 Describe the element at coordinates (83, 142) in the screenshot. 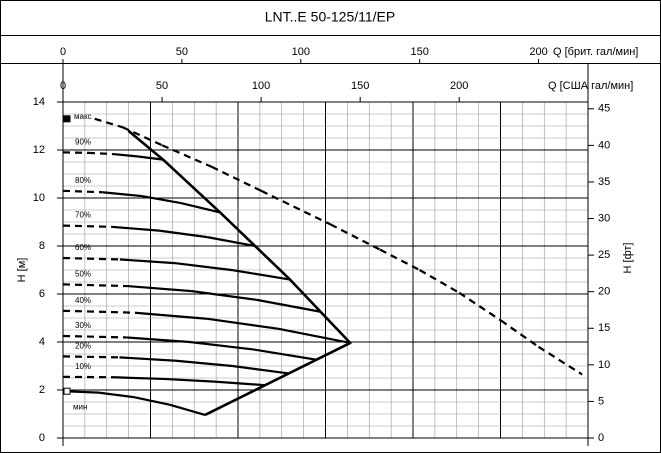

I see `curve-label: 90%` at that location.